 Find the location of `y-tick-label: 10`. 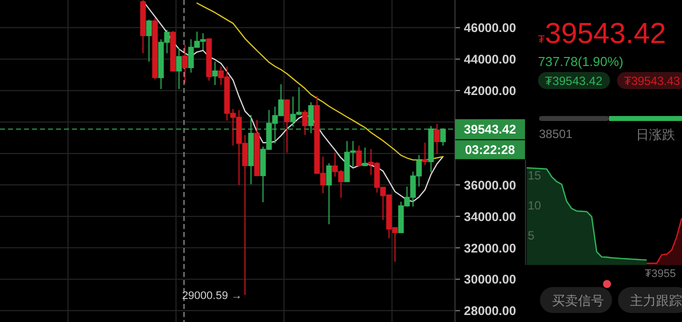

y-tick-label: 10 is located at coordinates (535, 205).